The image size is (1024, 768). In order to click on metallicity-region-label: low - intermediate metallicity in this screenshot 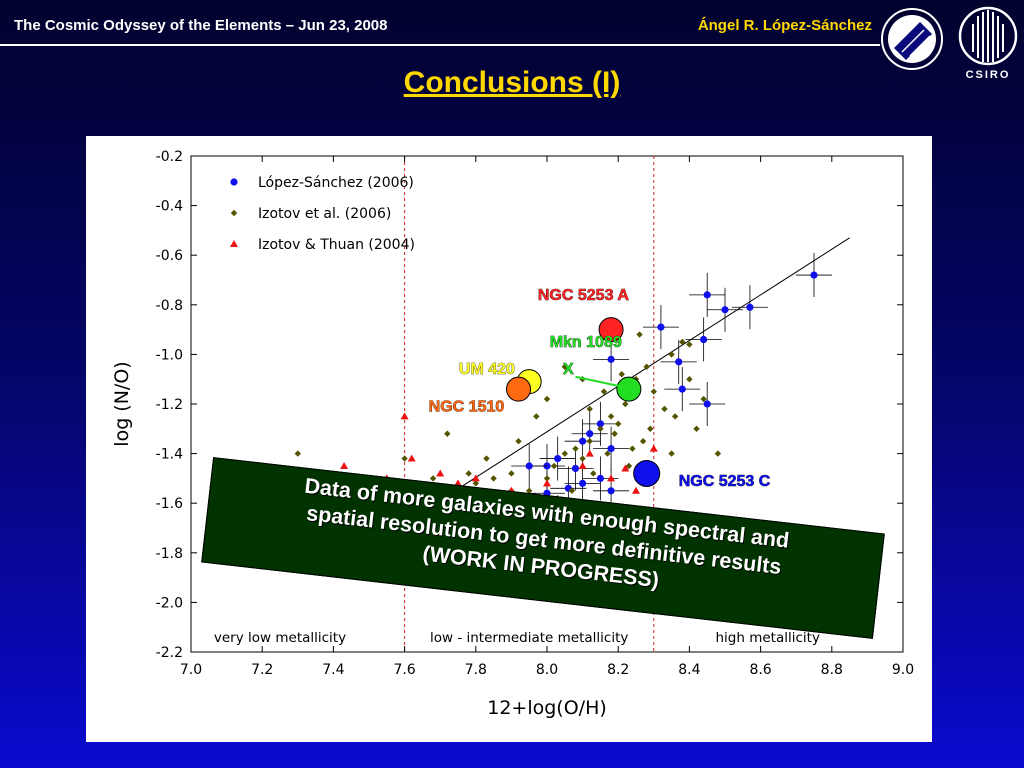, I will do `click(529, 638)`.